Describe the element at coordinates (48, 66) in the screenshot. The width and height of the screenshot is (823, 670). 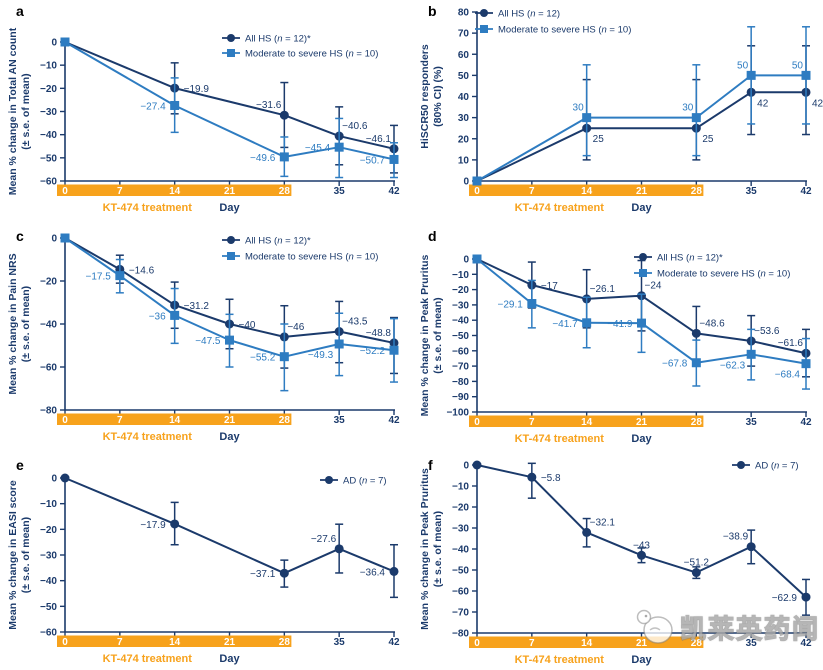
I see `svg-text: −10` at that location.